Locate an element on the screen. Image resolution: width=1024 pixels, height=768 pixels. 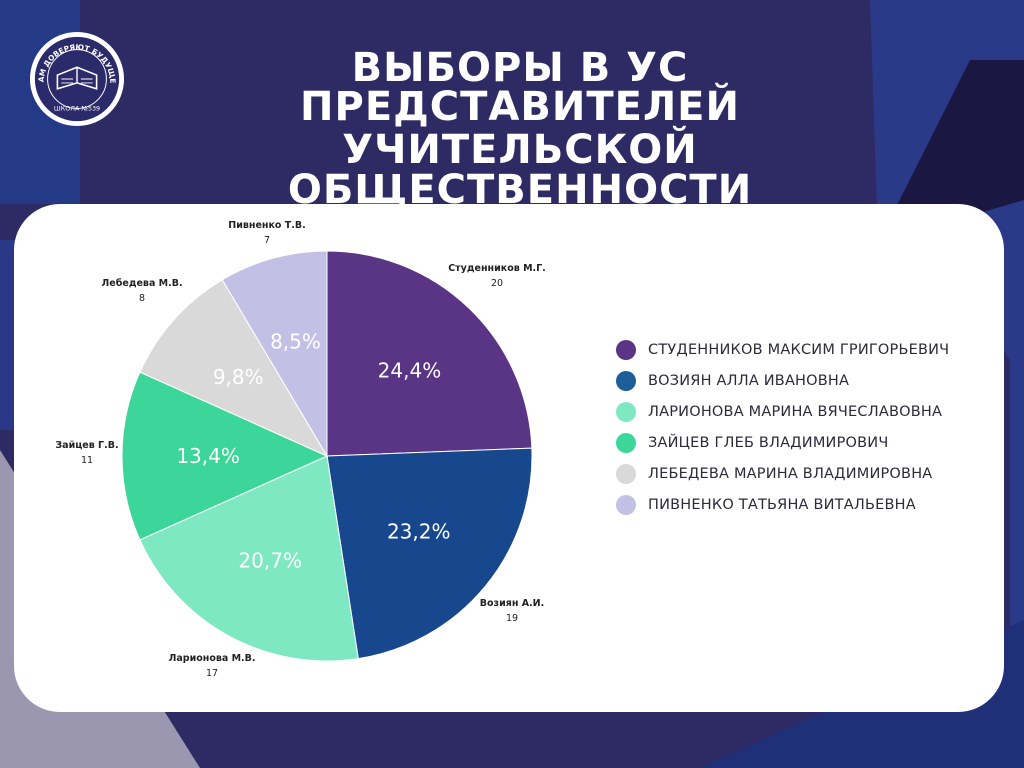
pie-value-label: 7 is located at coordinates (267, 240).